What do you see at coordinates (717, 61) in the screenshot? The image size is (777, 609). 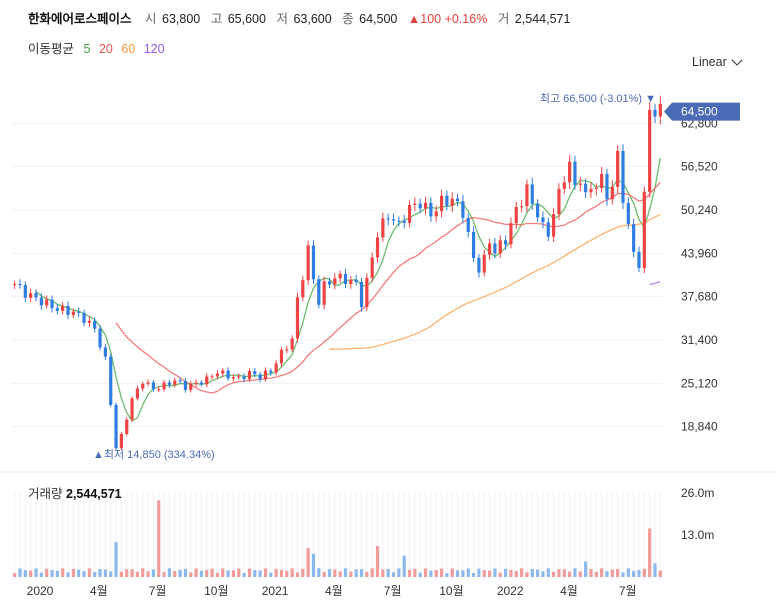 I see `scale-selector-button: Linear` at bounding box center [717, 61].